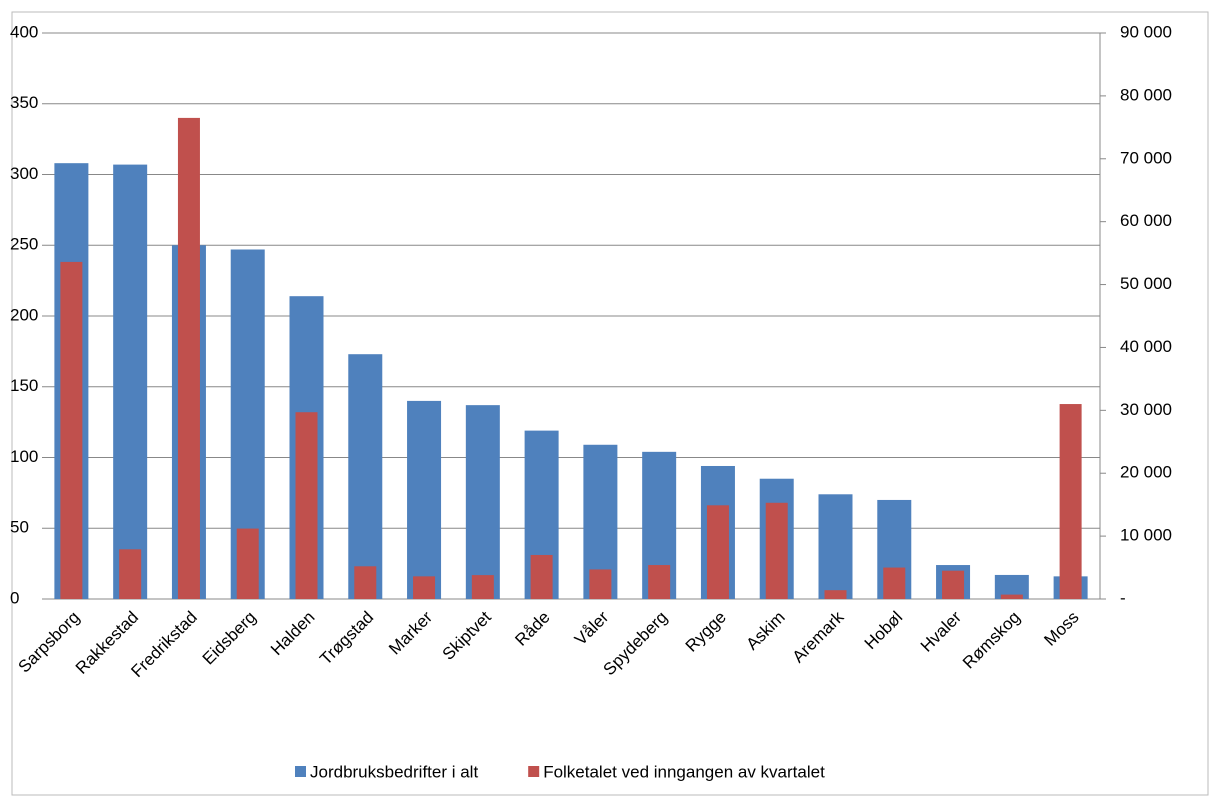  What do you see at coordinates (24, 244) in the screenshot?
I see `y-tick-label: 250` at bounding box center [24, 244].